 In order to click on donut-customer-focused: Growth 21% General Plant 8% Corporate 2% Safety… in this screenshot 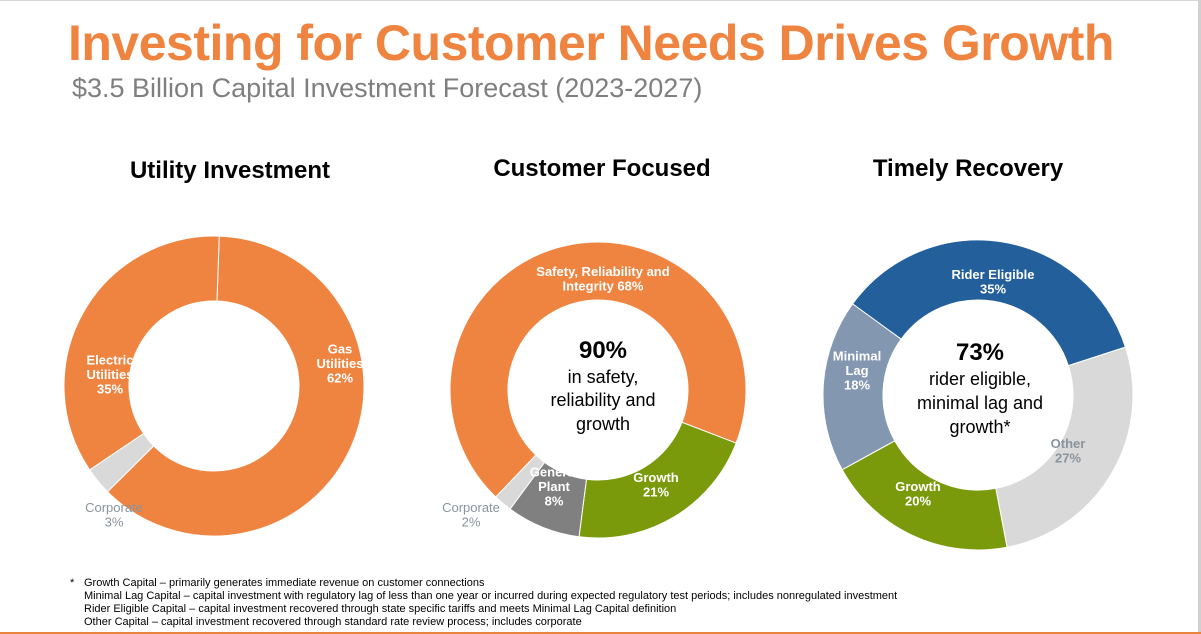, I will do `click(594, 390)`.